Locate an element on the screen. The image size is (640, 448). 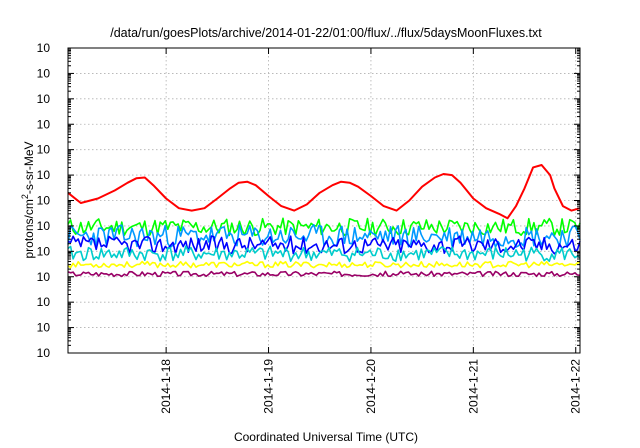
x-tick-label: 2014-1-20 is located at coordinates (371, 386).